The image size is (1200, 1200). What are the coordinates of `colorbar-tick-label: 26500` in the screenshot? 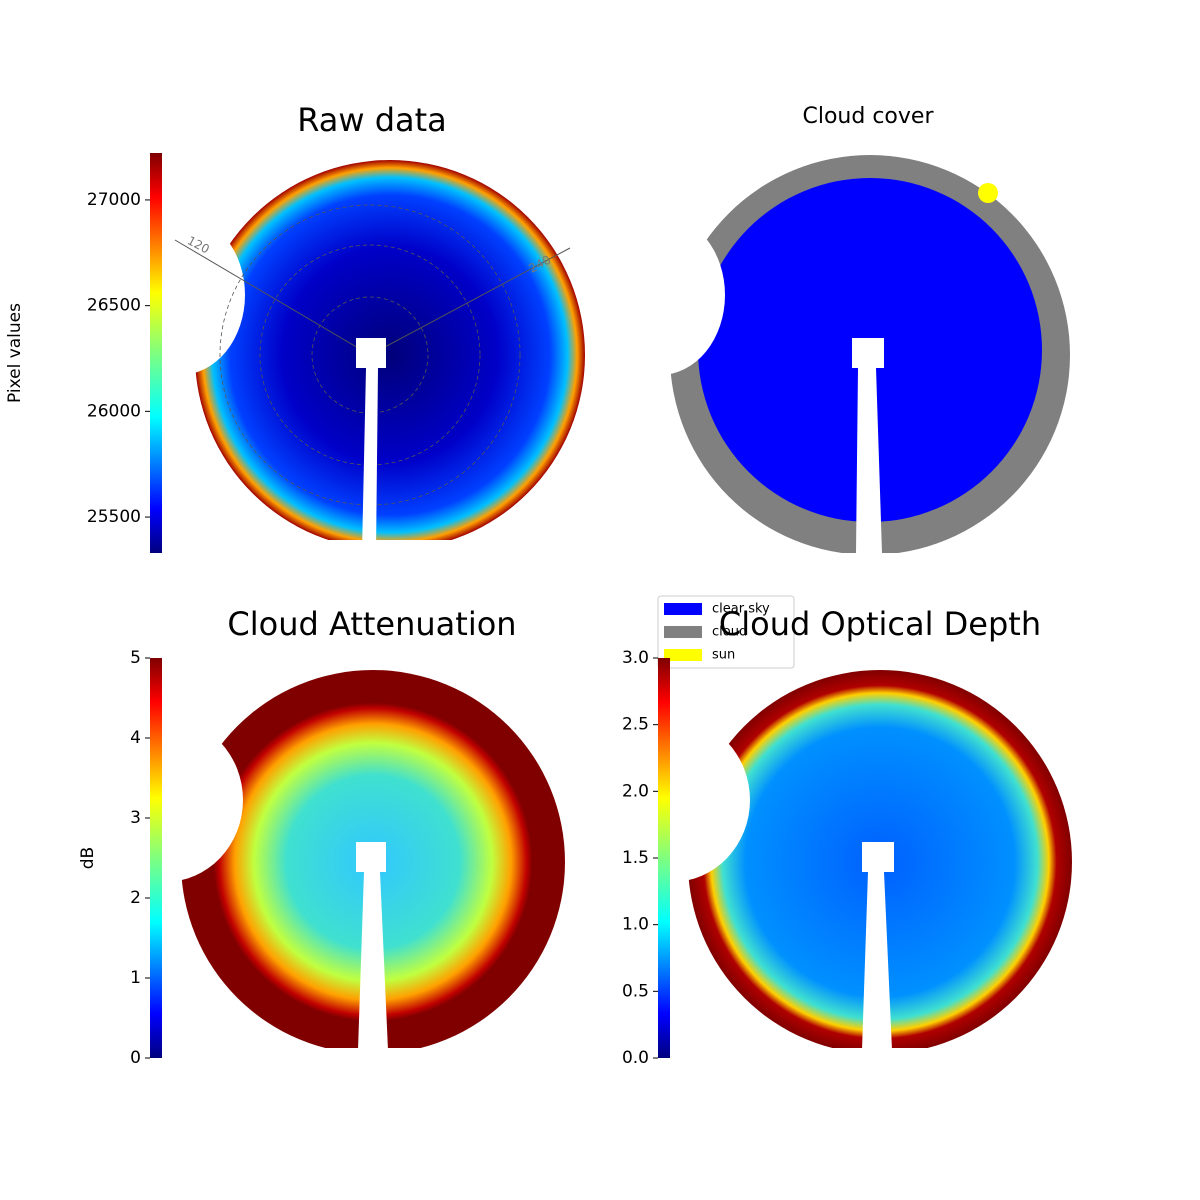 It's located at (114, 306).